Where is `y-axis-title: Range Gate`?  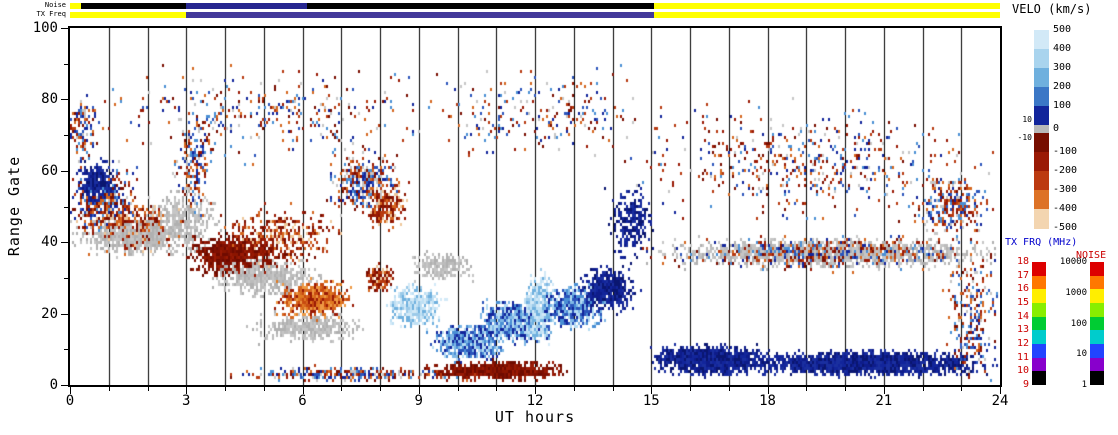
y-axis-title: Range Gate is located at coordinates (14, 206).